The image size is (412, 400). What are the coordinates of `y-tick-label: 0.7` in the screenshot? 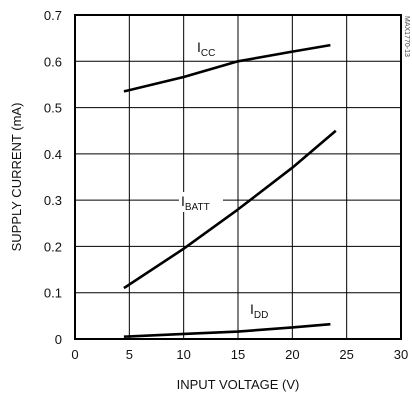 It's located at (53, 15).